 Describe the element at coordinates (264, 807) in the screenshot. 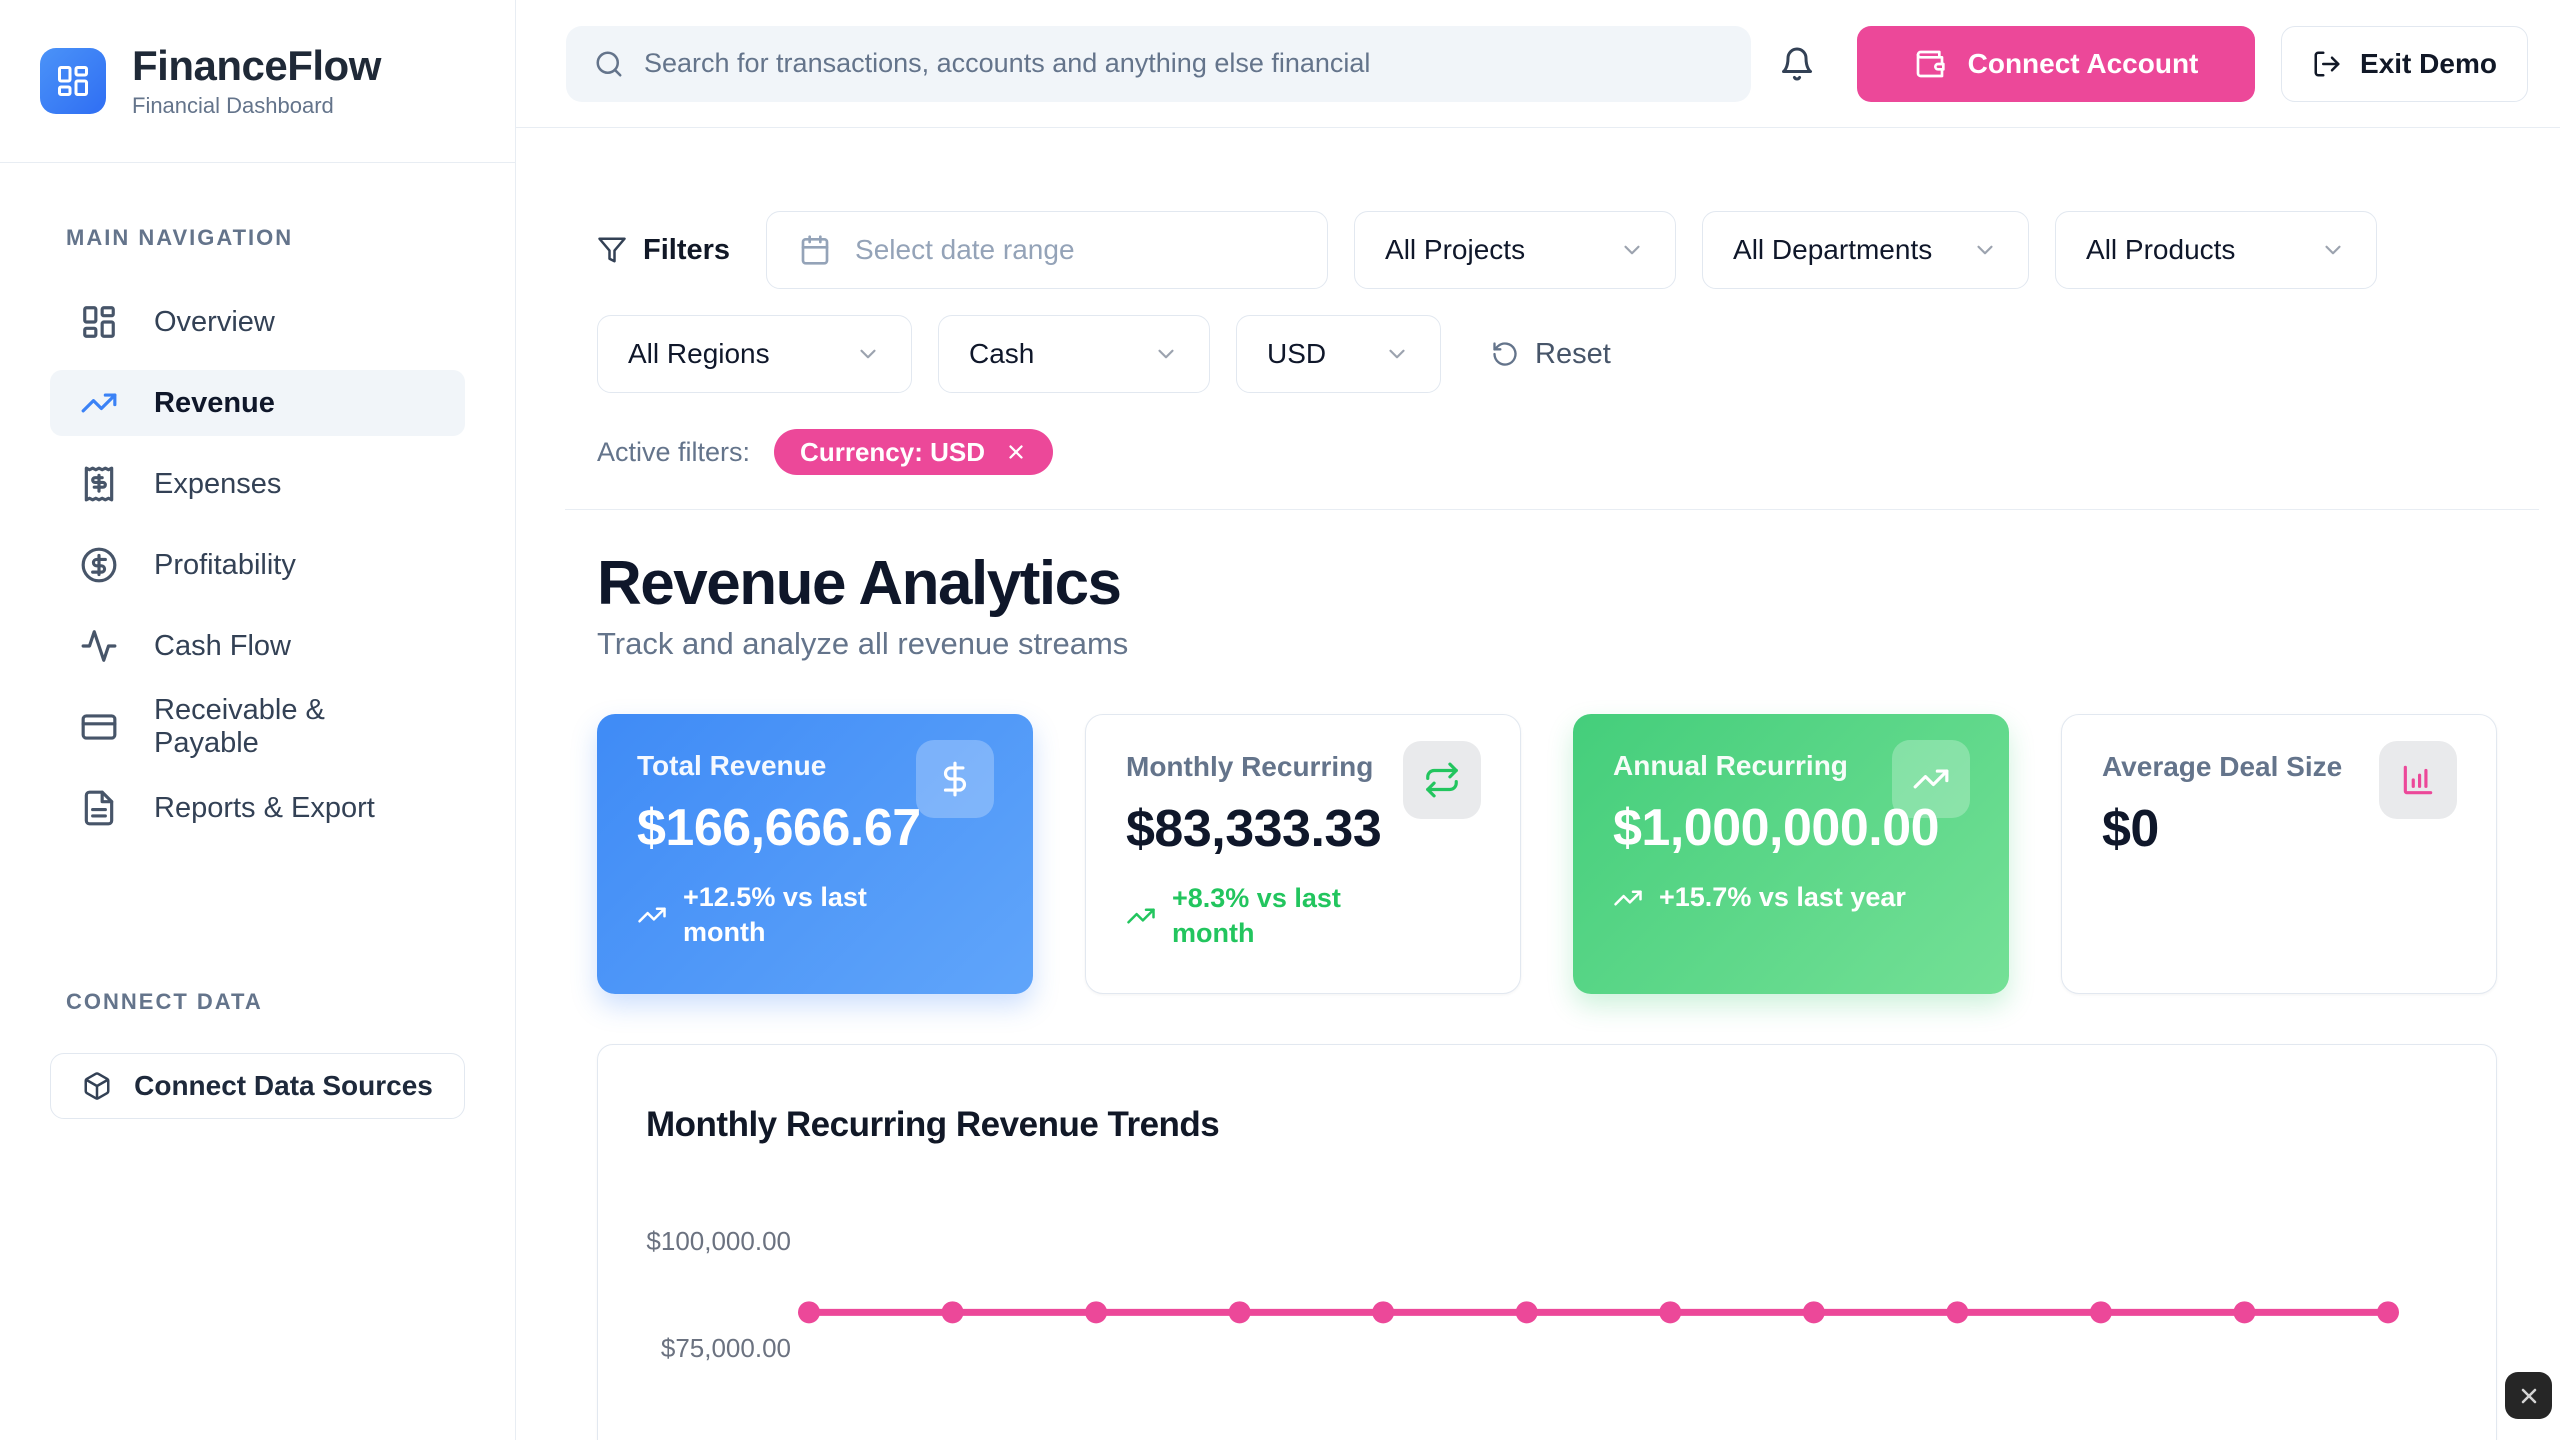

I see `sidebar-item-label: Reports & Export` at that location.